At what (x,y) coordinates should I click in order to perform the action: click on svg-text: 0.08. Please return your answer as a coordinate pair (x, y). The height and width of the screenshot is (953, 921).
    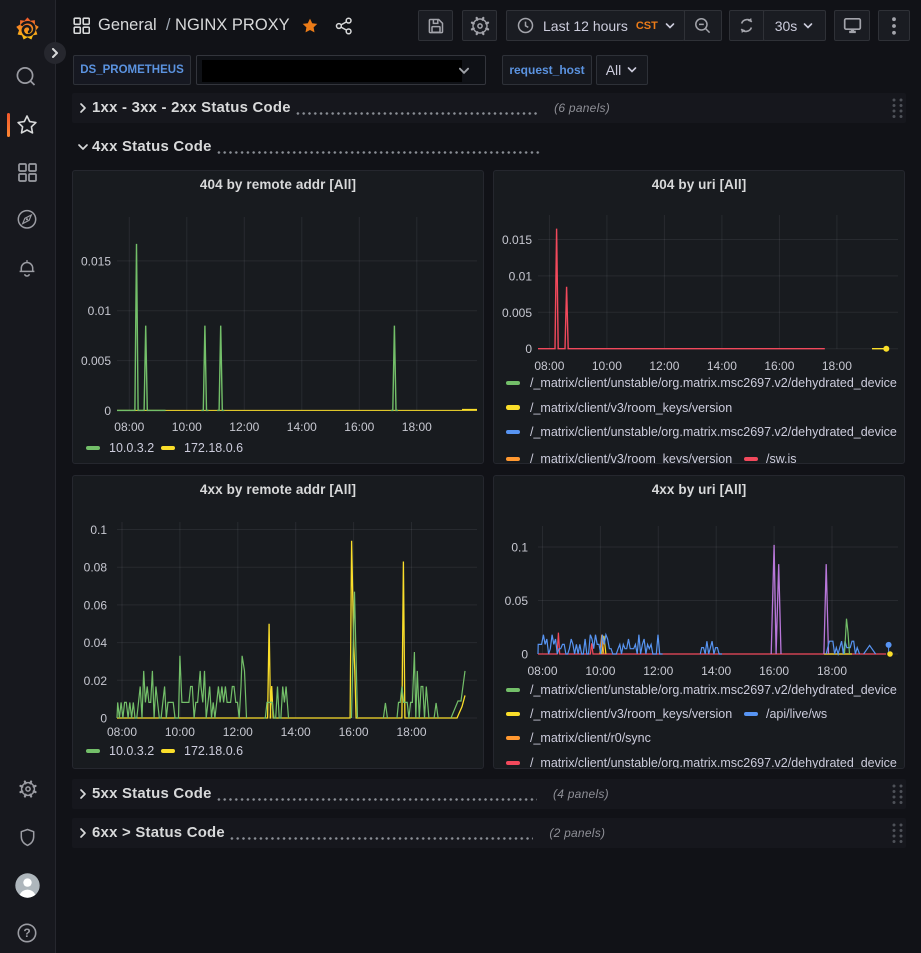
    Looking at the image, I should click on (96, 568).